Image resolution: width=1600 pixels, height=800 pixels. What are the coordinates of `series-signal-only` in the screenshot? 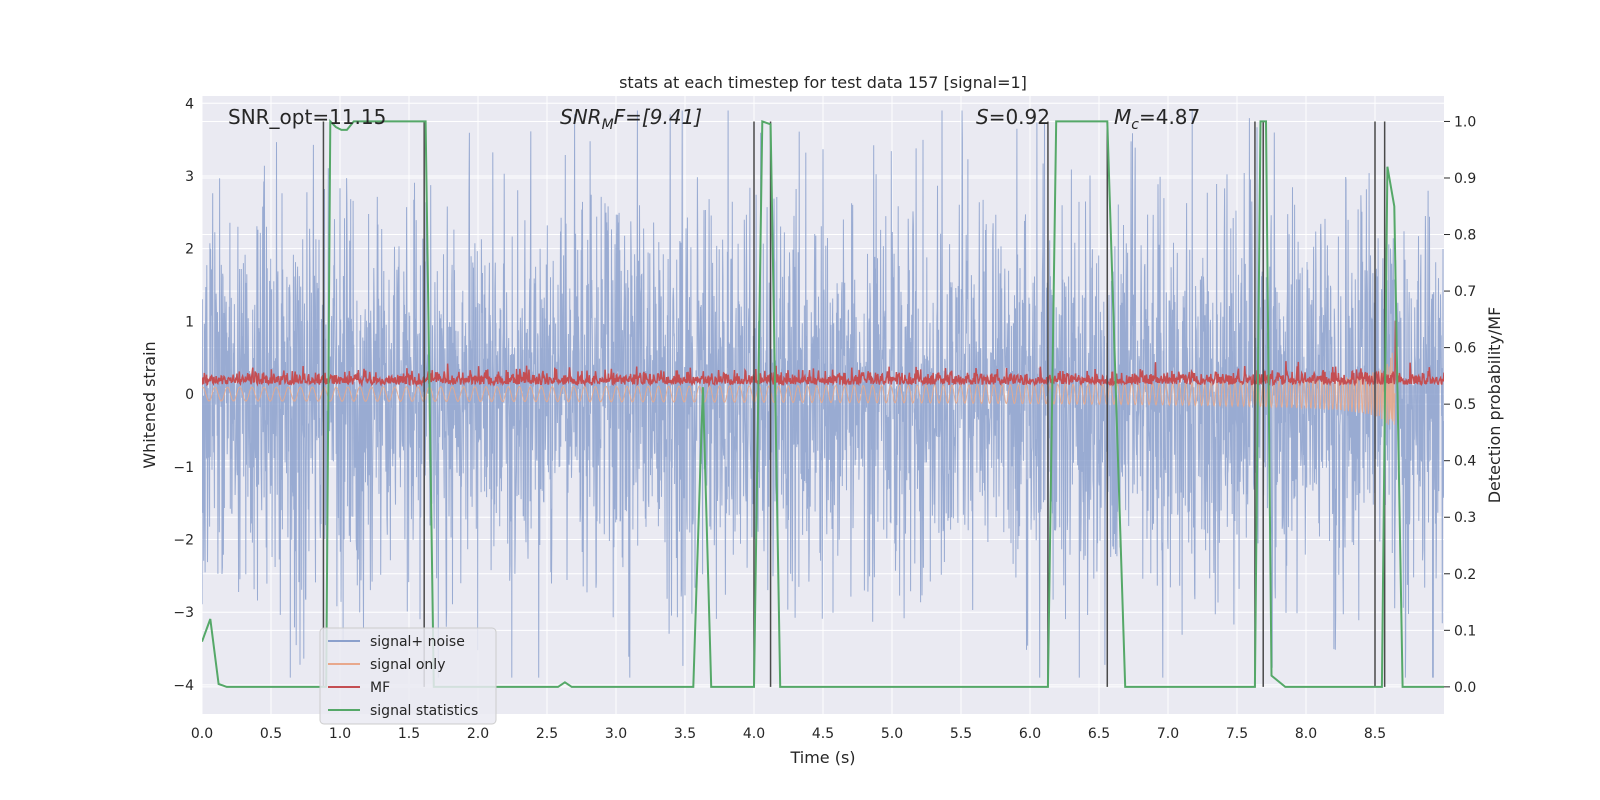 It's located at (799, 388).